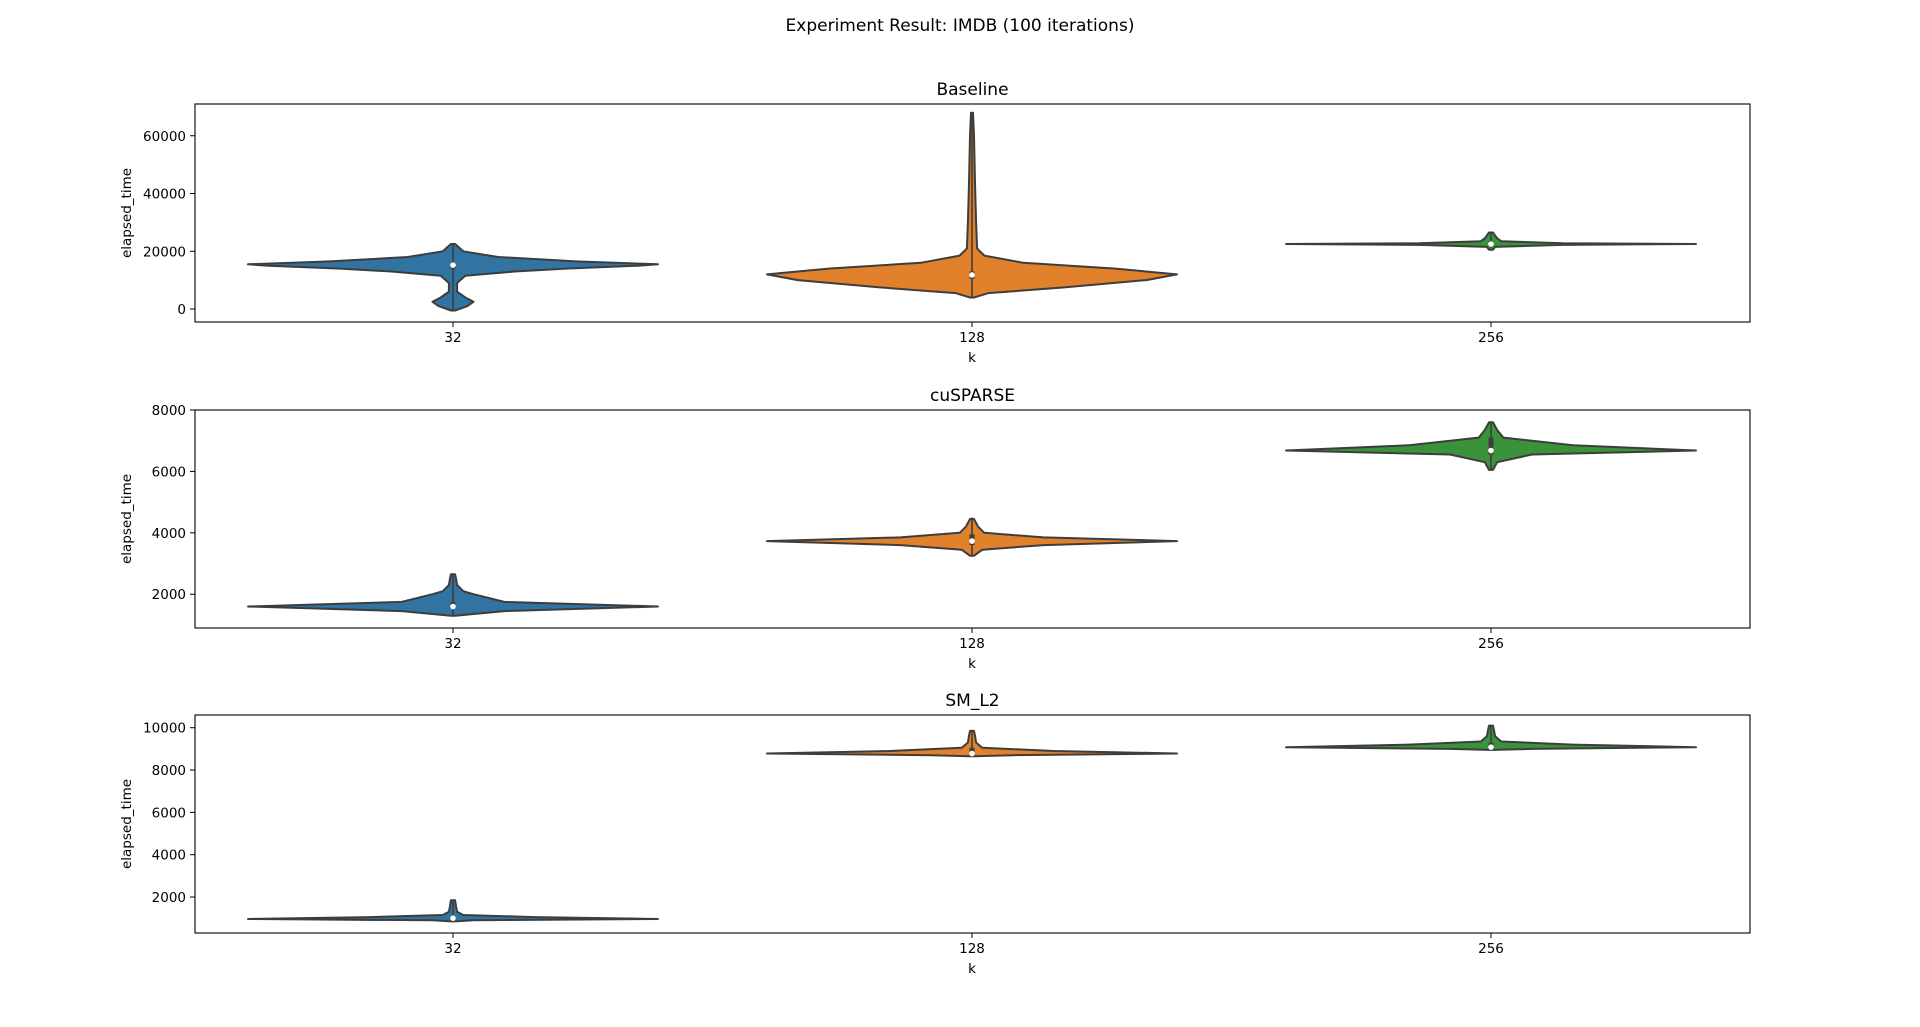 This screenshot has width=1920, height=1027. What do you see at coordinates (164, 252) in the screenshot?
I see `y-tick-label: 20000` at bounding box center [164, 252].